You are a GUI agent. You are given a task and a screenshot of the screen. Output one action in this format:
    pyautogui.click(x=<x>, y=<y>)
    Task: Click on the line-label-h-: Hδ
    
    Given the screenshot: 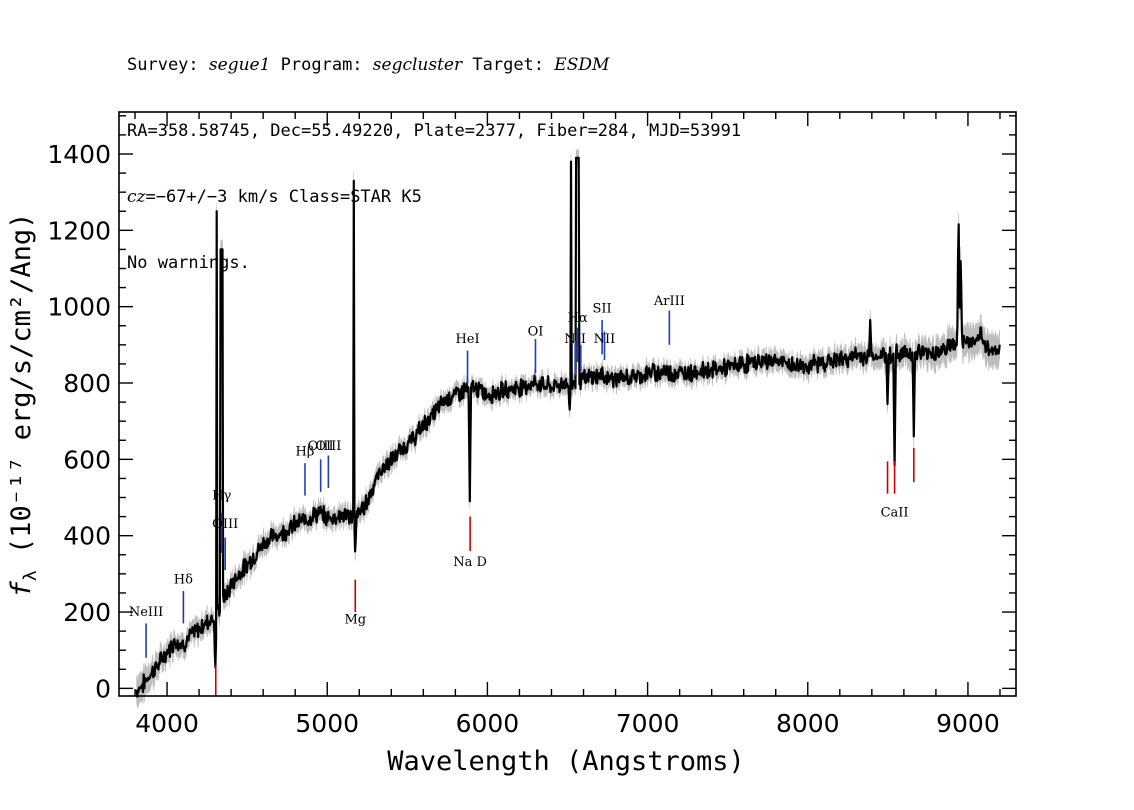 What is the action you would take?
    pyautogui.click(x=183, y=579)
    